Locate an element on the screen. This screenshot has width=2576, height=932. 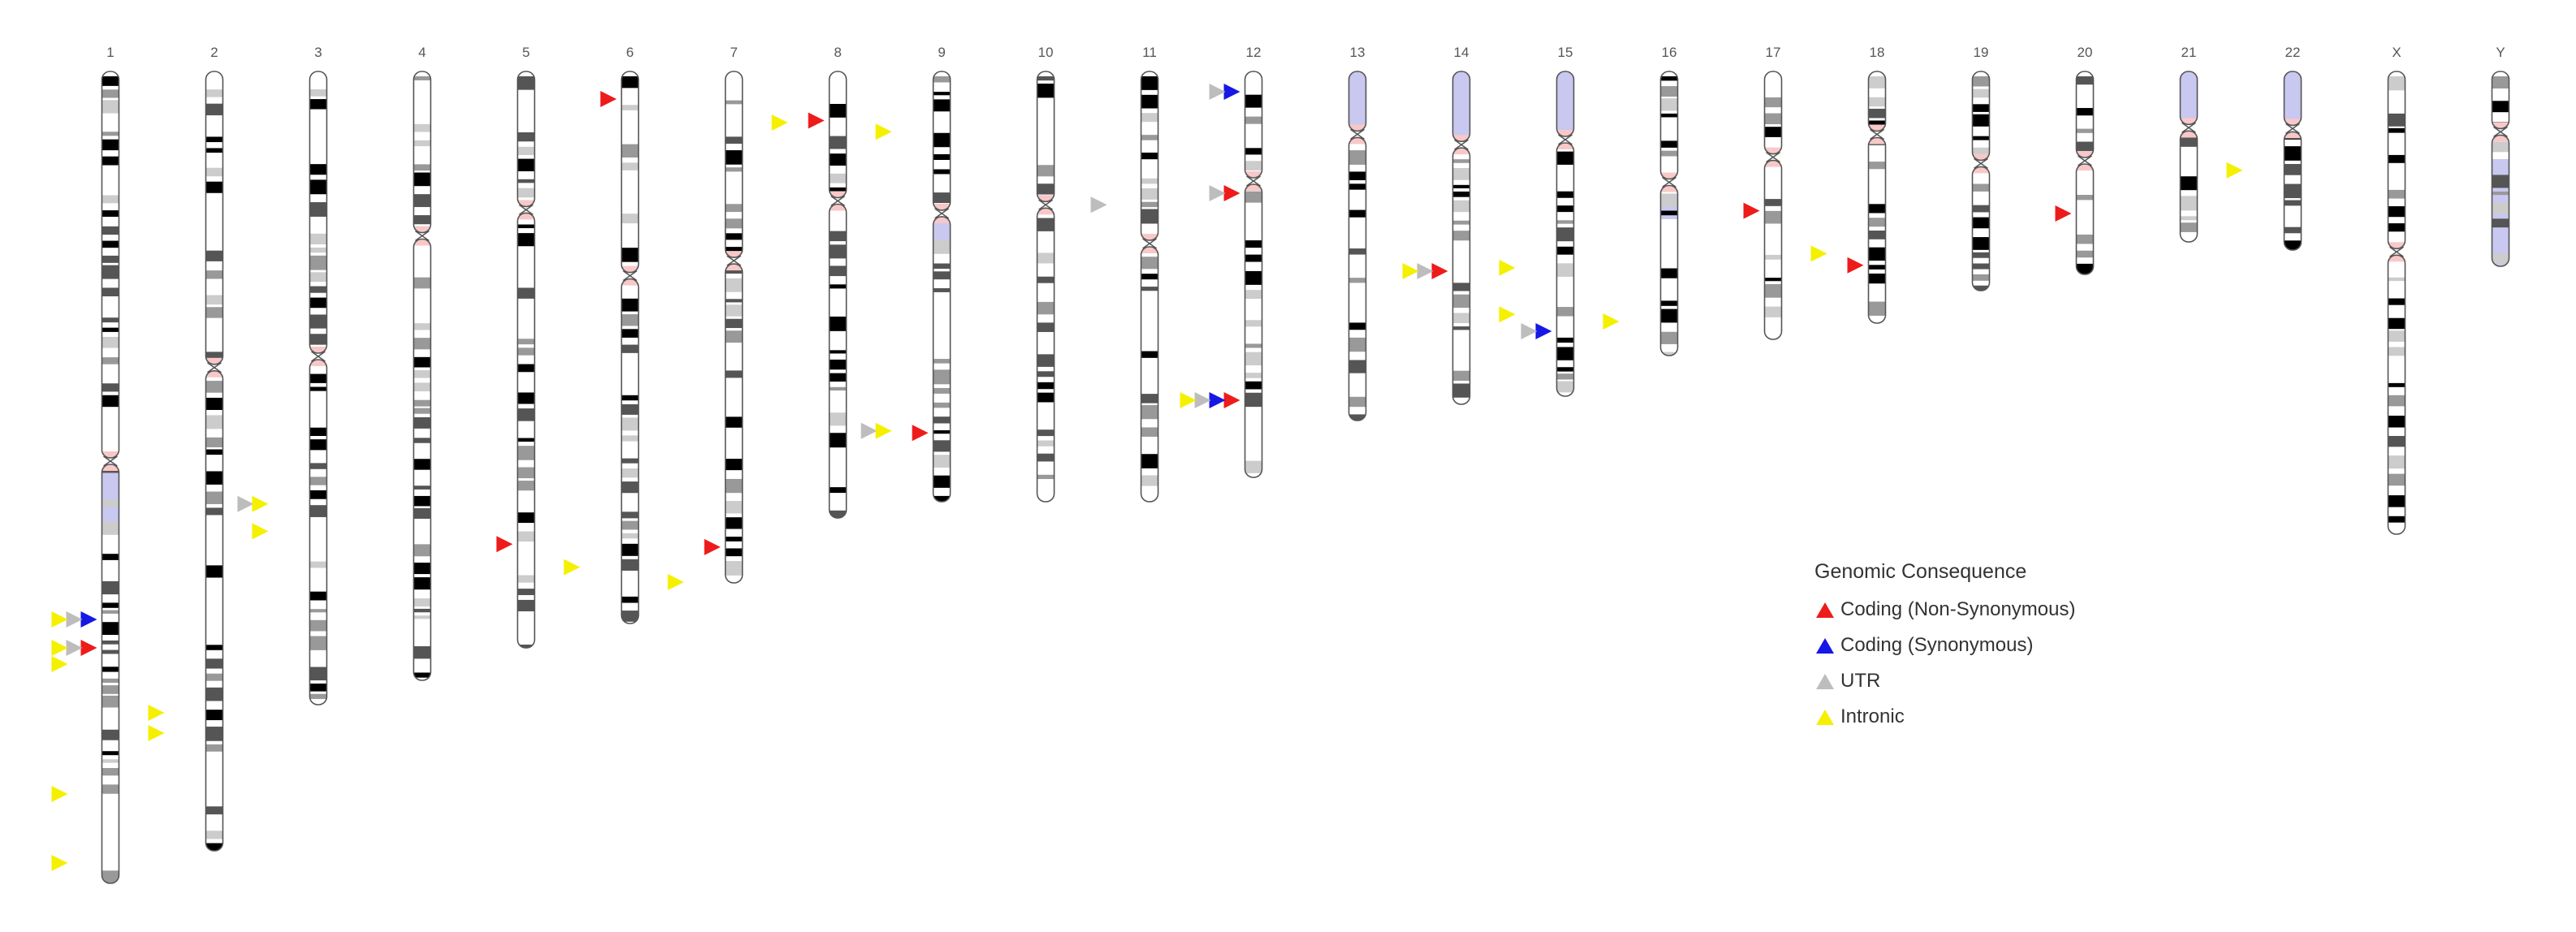
chromosome-label: 3 is located at coordinates (317, 52).